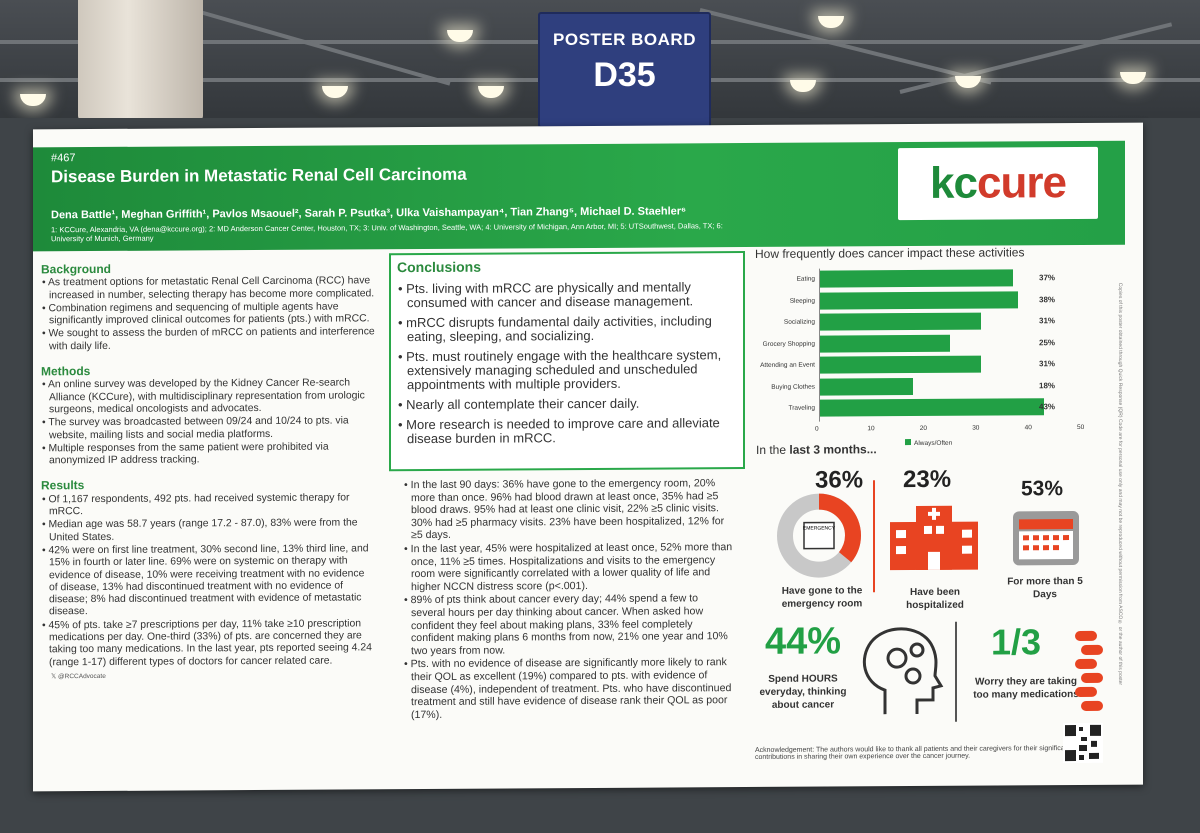 The width and height of the screenshot is (1200, 833). Describe the element at coordinates (624, 70) in the screenshot. I see `poster-board-sign: POSTER BOARD D35` at that location.